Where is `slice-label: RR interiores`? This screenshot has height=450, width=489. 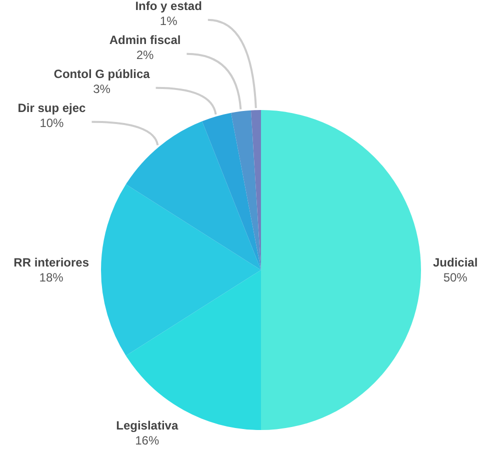 slice-label: RR interiores is located at coordinates (52, 262).